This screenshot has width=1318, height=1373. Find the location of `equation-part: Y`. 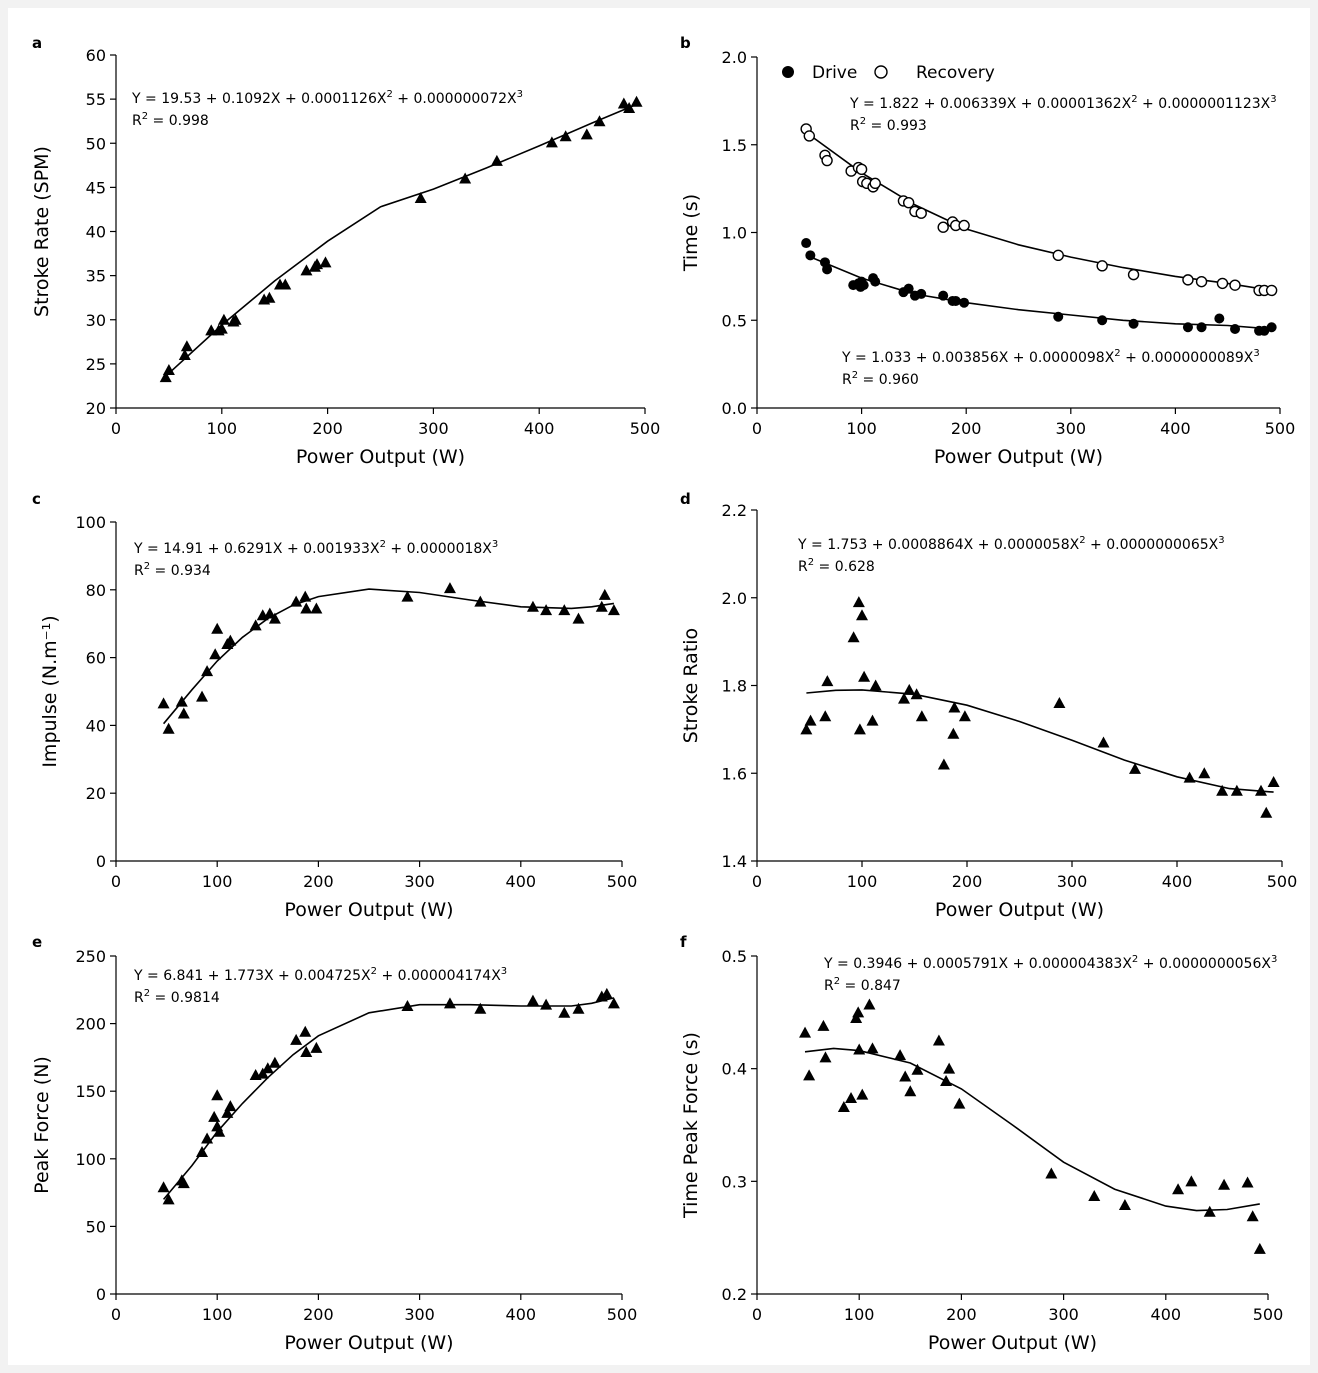

equation-part: Y is located at coordinates (846, 358).